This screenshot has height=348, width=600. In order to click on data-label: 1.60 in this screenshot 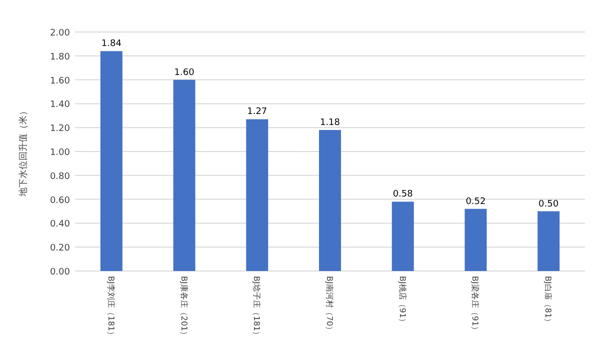, I will do `click(184, 73)`.